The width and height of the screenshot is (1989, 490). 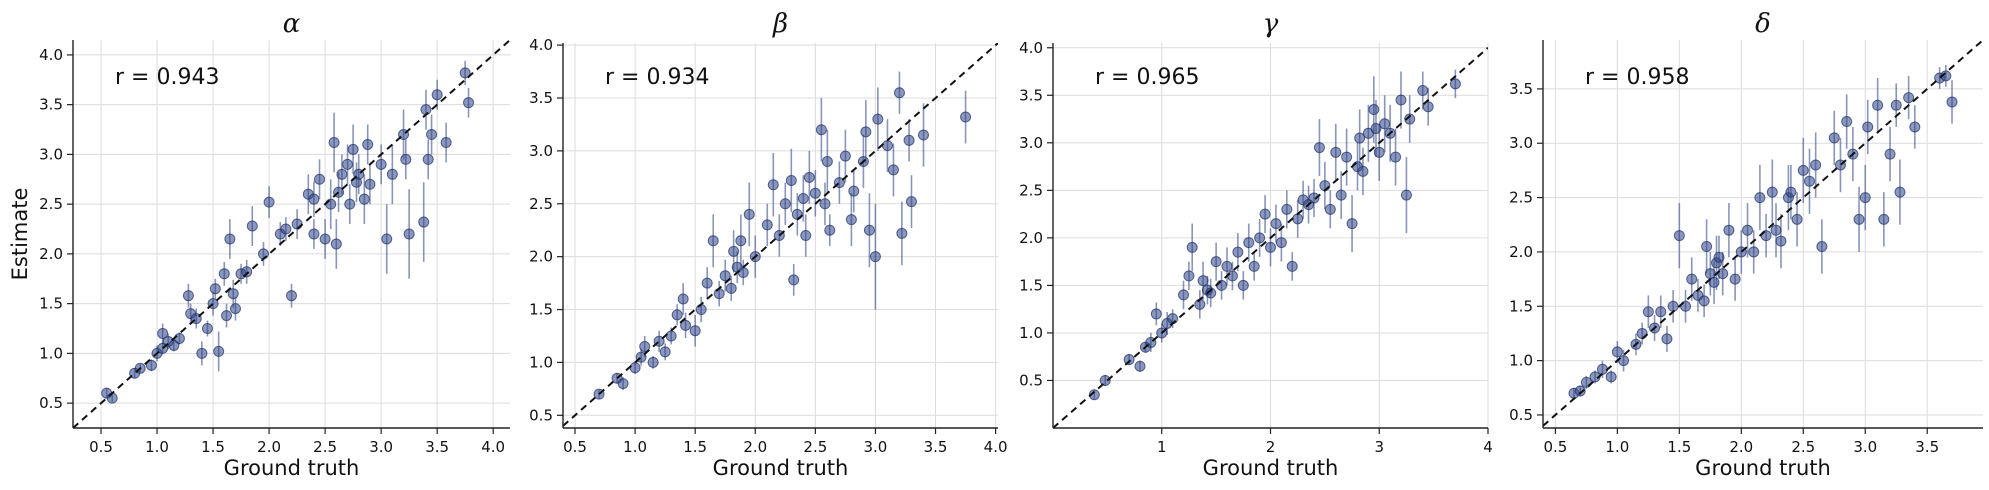 I want to click on x-tick-label: 4.0, so click(x=996, y=447).